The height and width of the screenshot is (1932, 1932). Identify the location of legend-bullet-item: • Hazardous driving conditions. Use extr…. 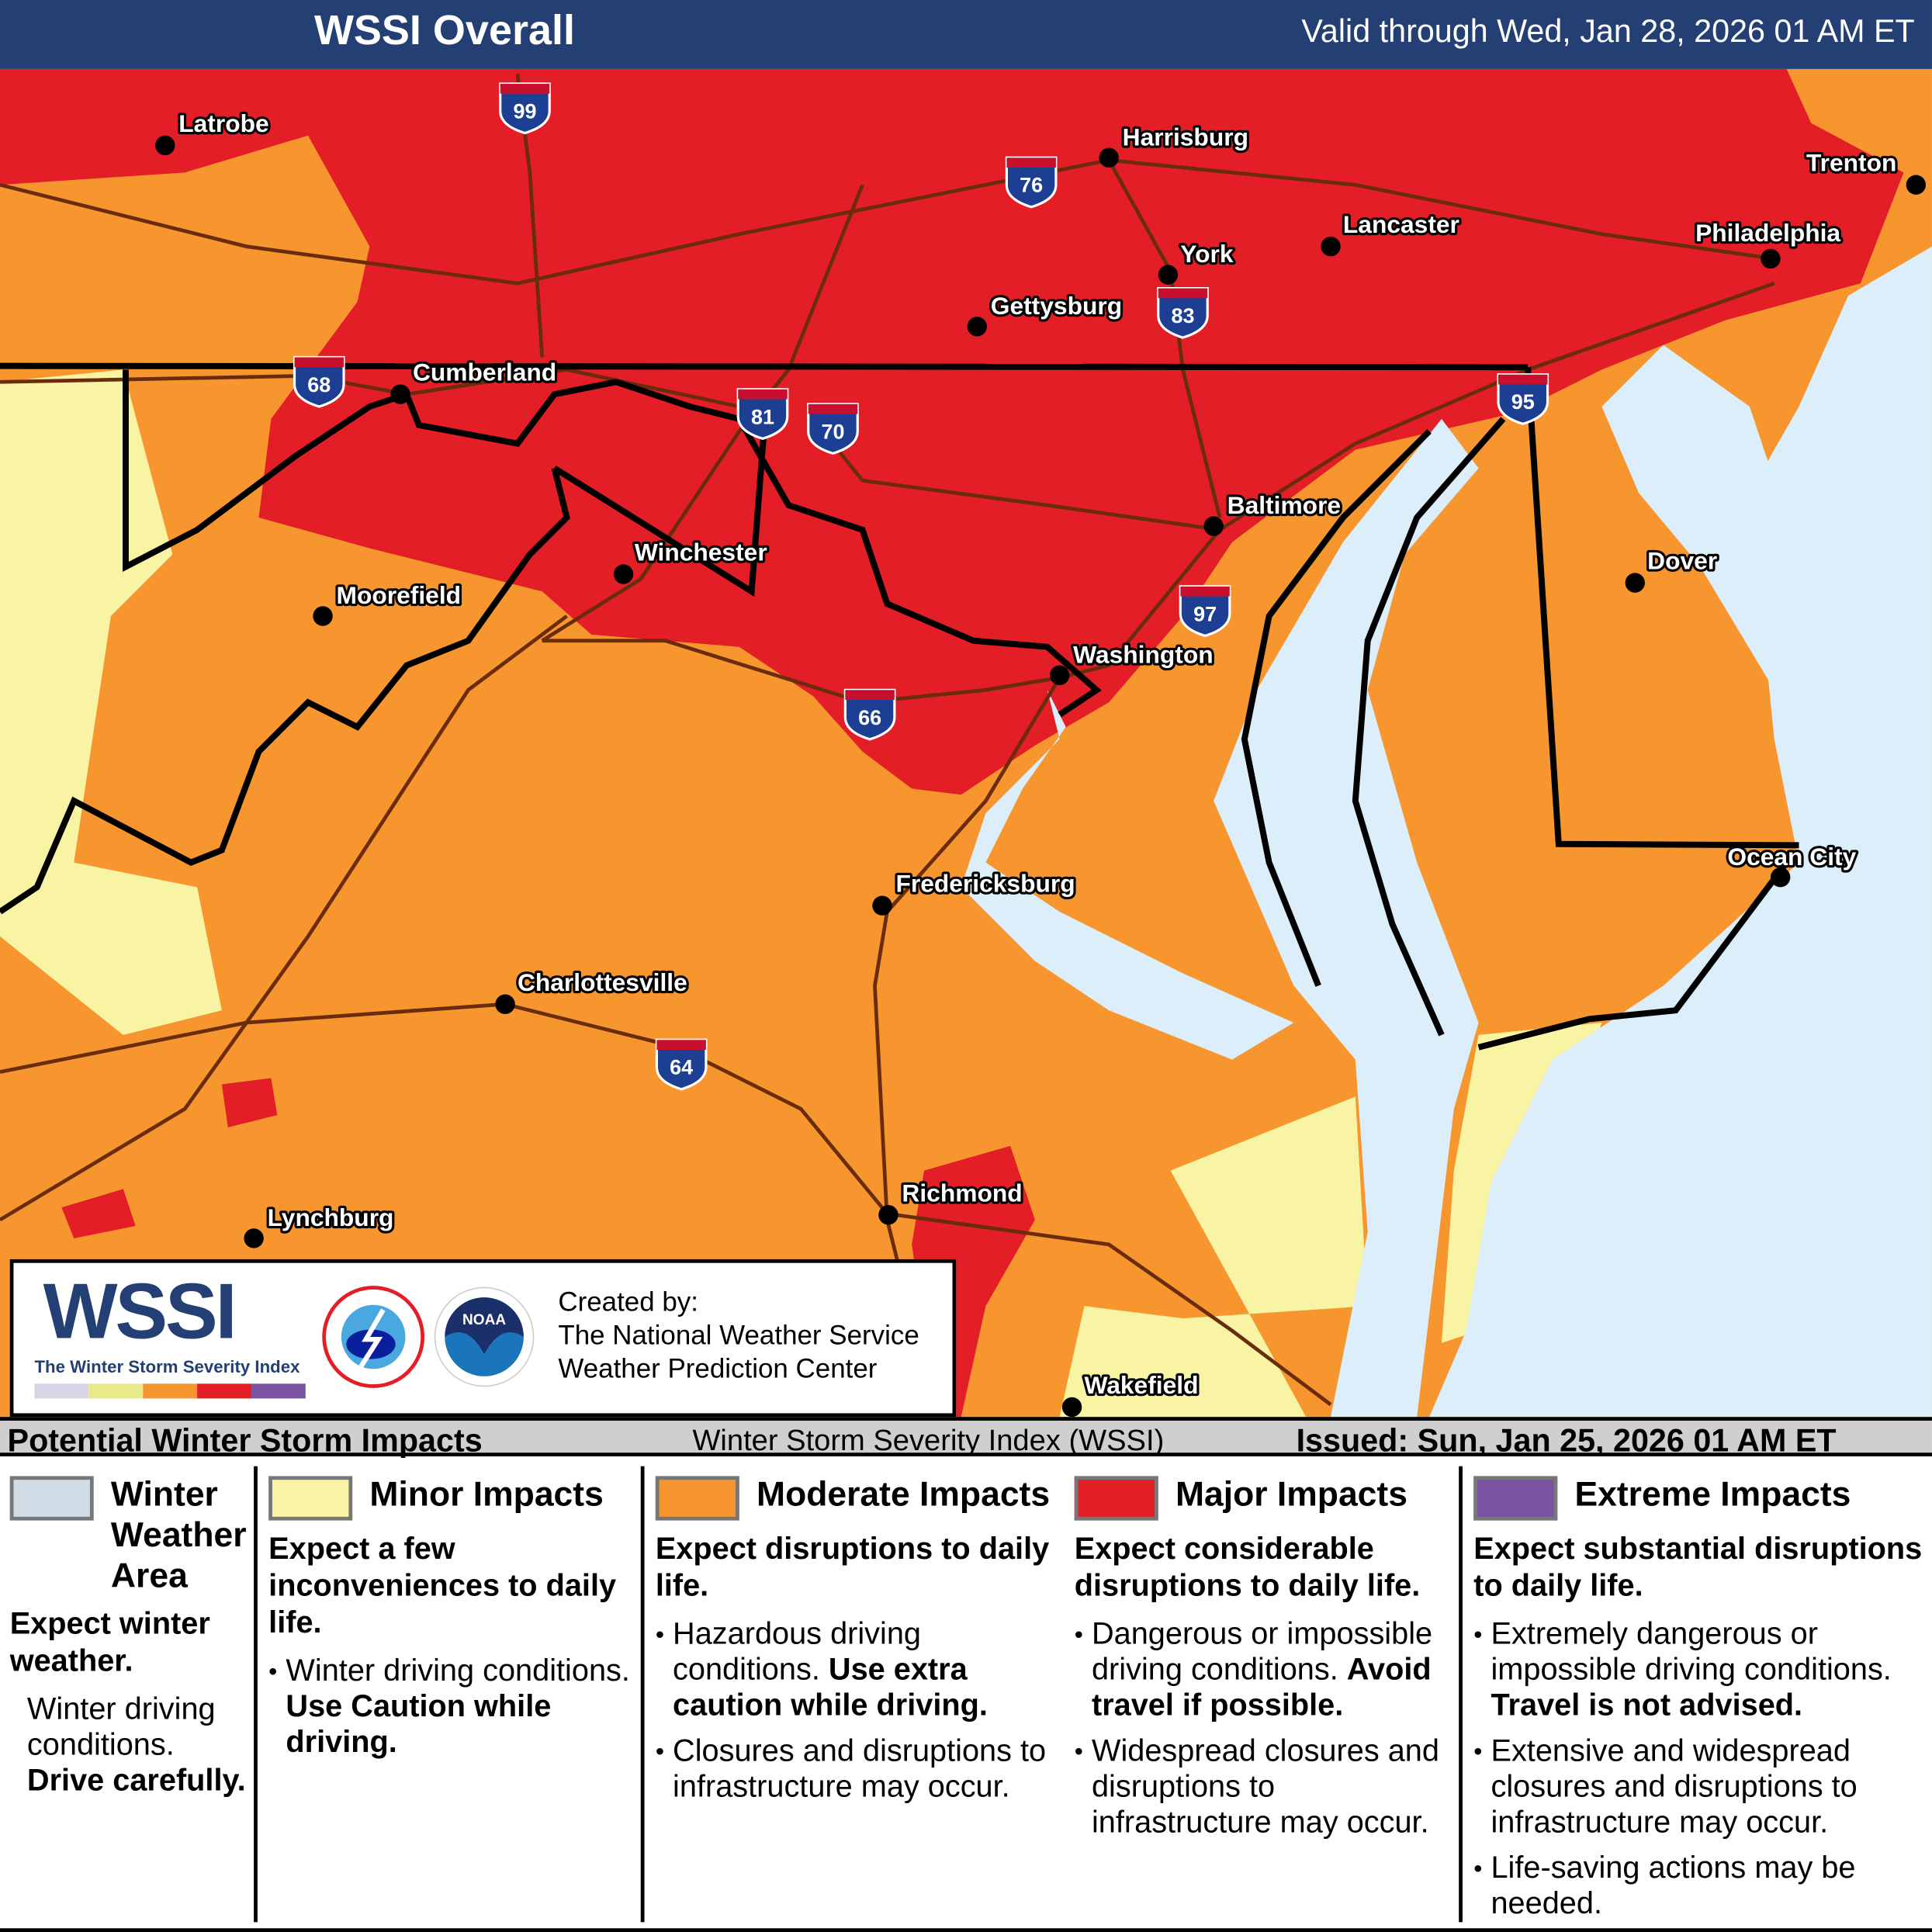
(857, 1669).